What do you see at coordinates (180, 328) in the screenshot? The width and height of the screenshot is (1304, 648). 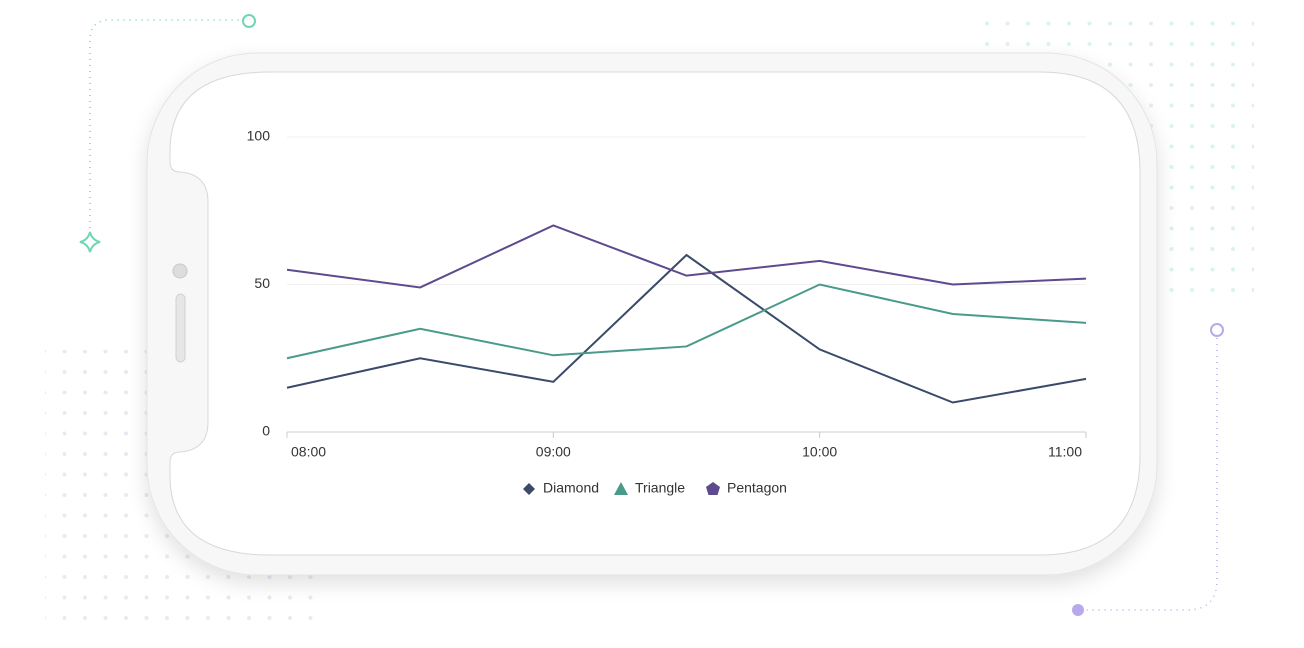 I see `phone-button` at bounding box center [180, 328].